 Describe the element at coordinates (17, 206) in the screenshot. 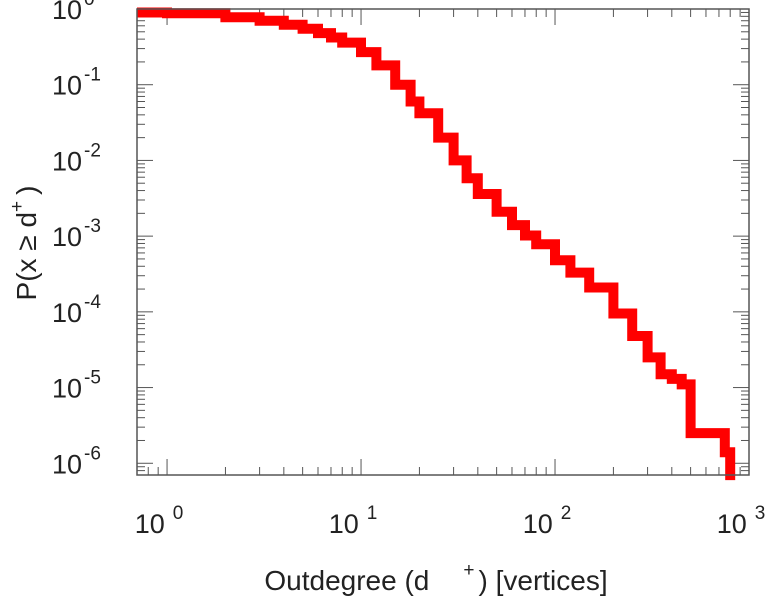

I see `y-axis-label-sup: +` at that location.